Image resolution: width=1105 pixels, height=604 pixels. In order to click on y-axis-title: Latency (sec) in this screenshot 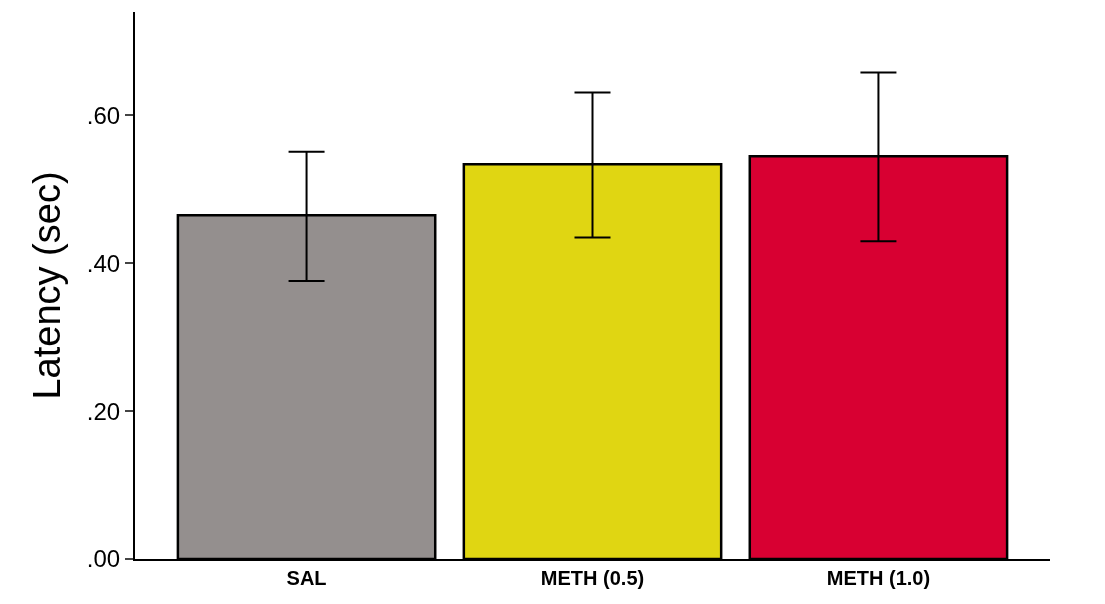, I will do `click(46, 285)`.